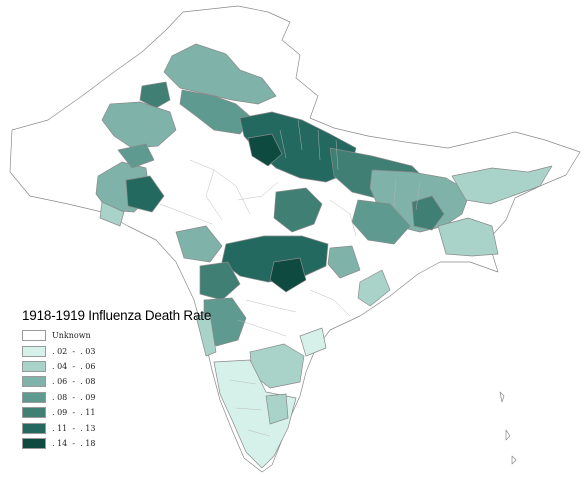  What do you see at coordinates (374, 288) in the screenshot?
I see `region-northern-circars` at bounding box center [374, 288].